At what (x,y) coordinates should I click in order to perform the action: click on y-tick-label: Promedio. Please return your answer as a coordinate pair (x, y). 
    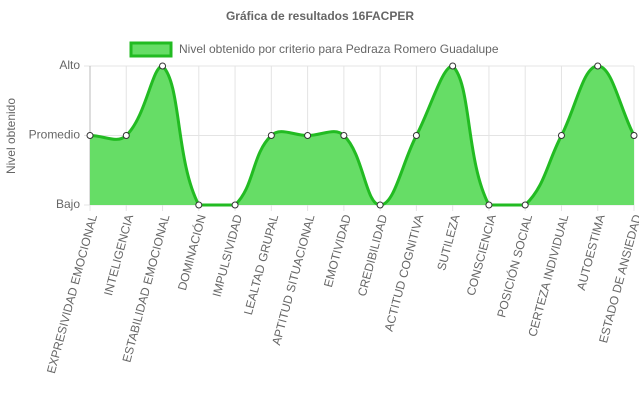
    Looking at the image, I should click on (55, 135).